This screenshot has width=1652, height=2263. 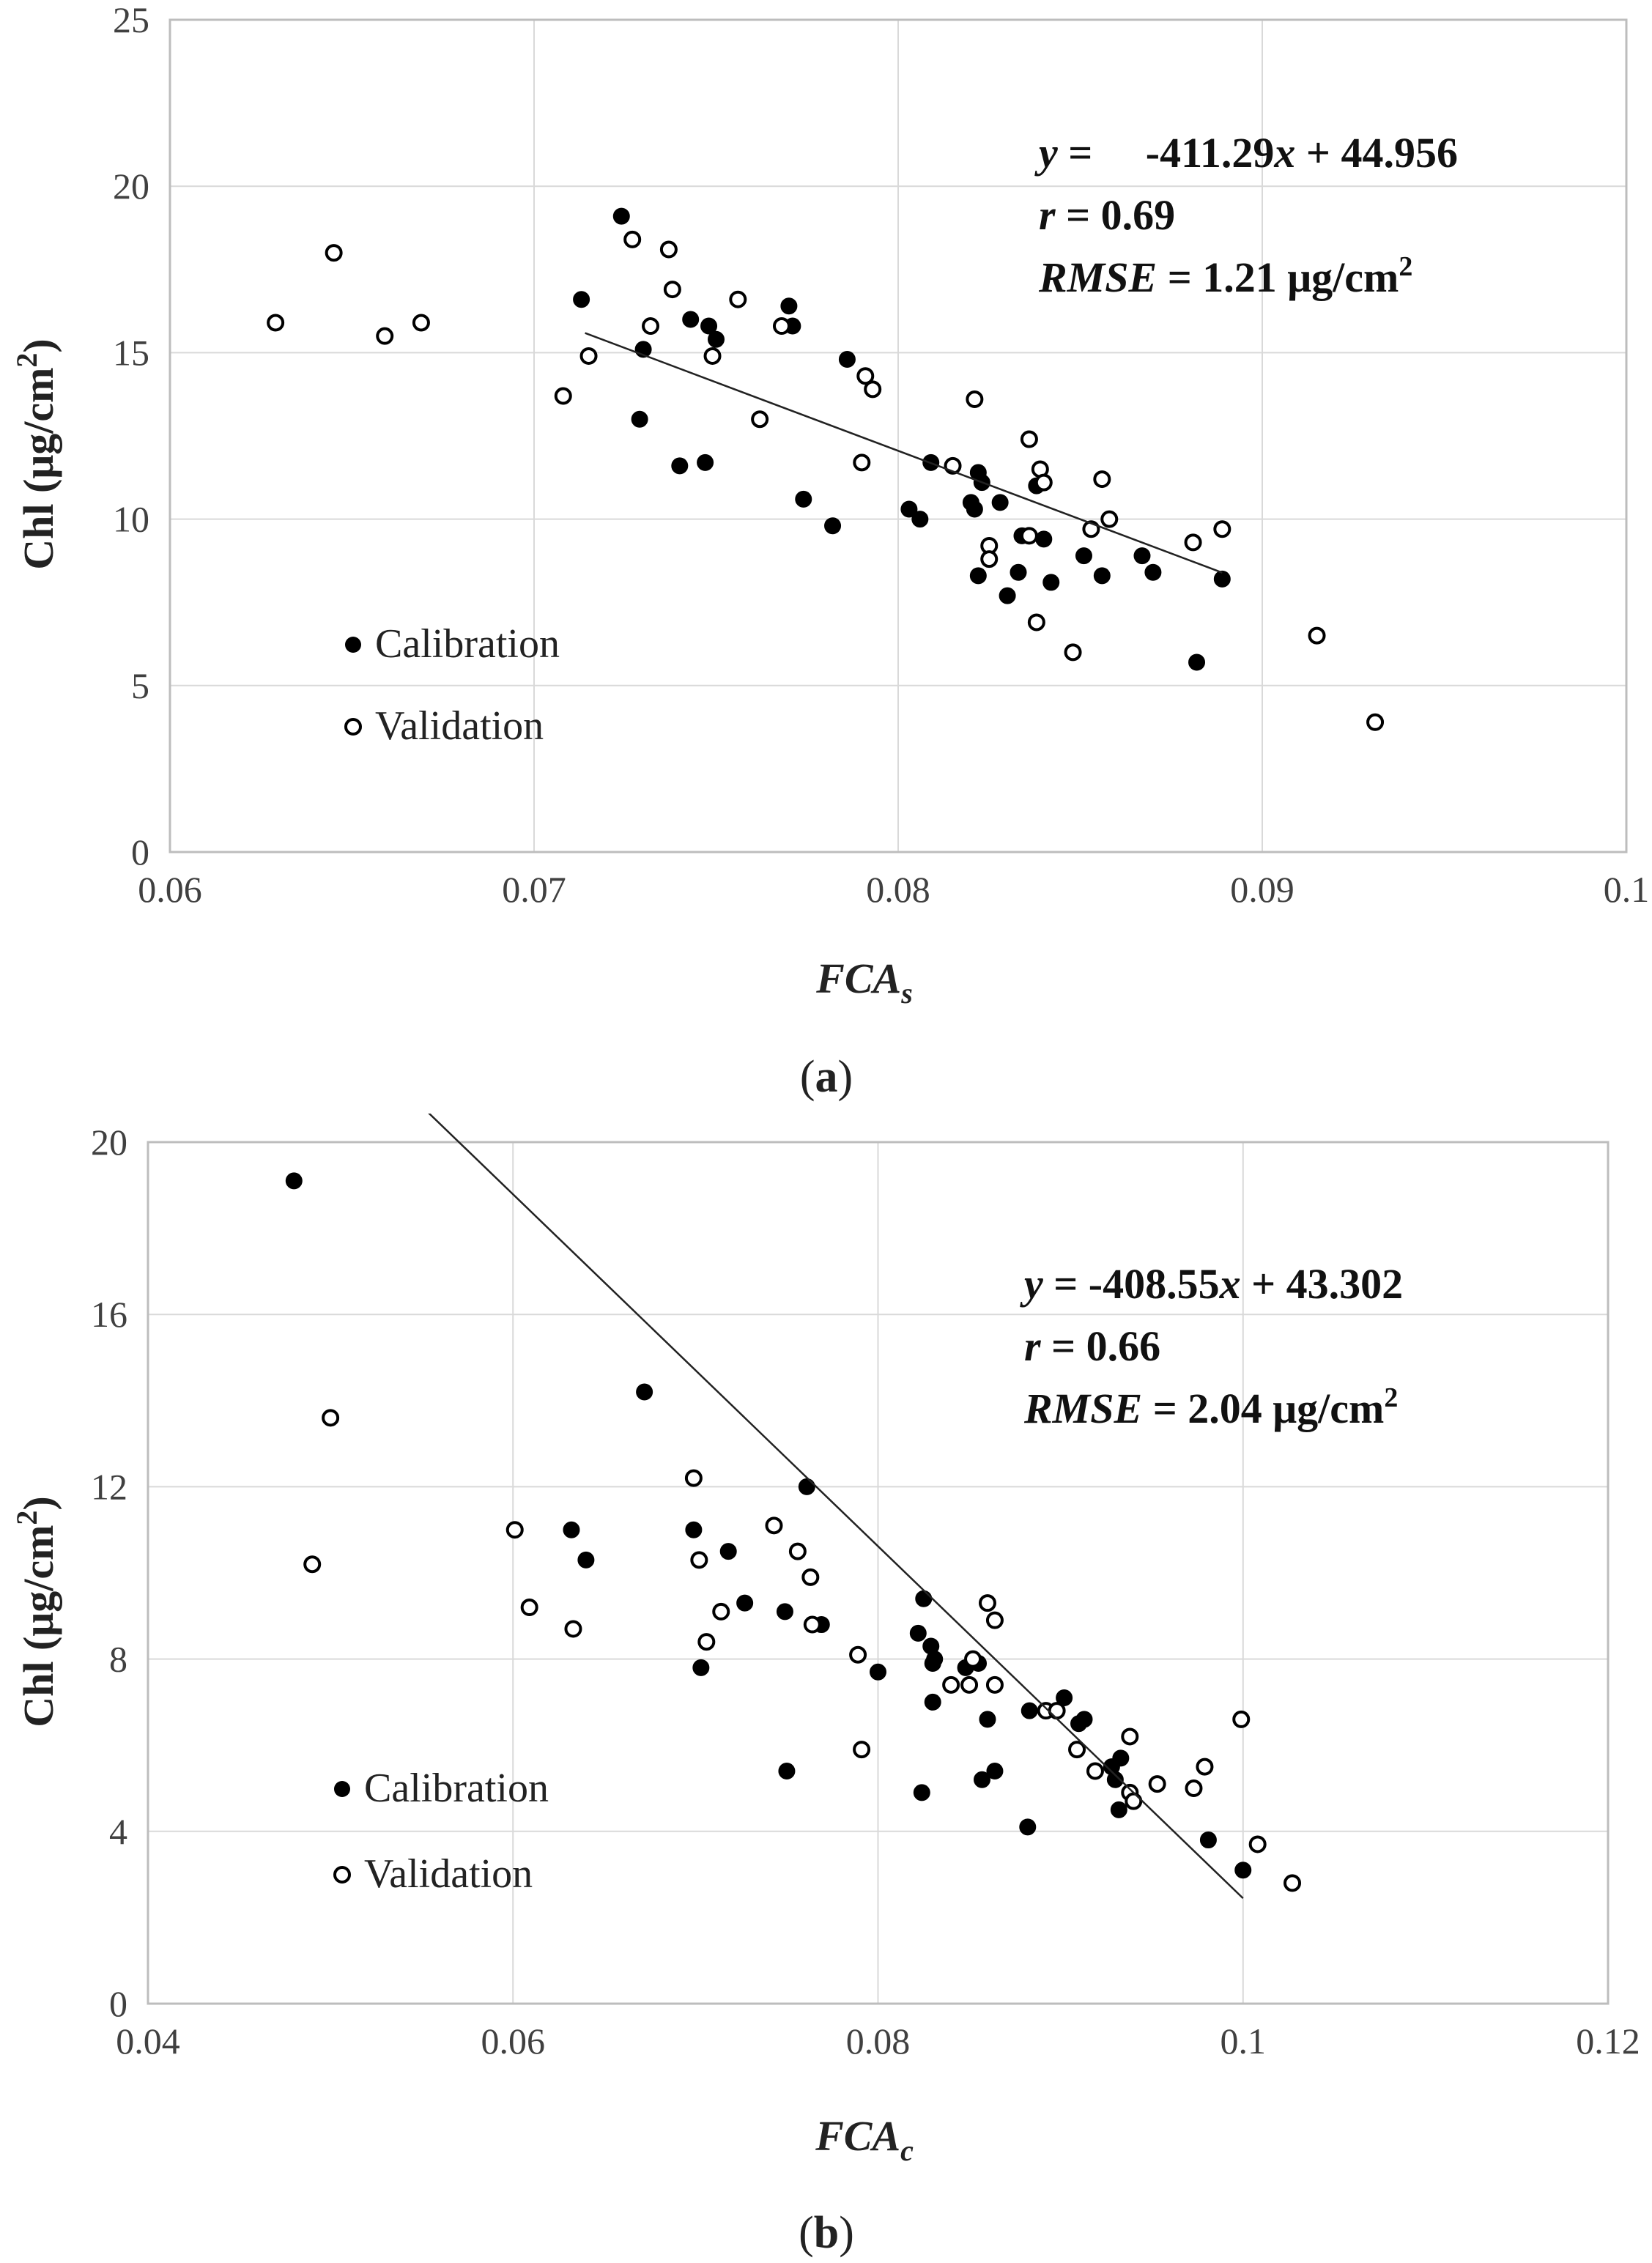 I want to click on y-tick-label: 8, so click(x=118, y=1659).